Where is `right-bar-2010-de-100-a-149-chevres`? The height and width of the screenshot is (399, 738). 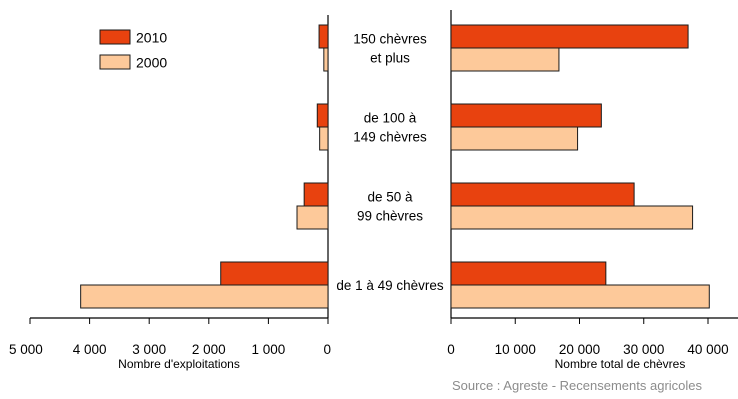
right-bar-2010-de-100-a-149-chevres is located at coordinates (526, 115).